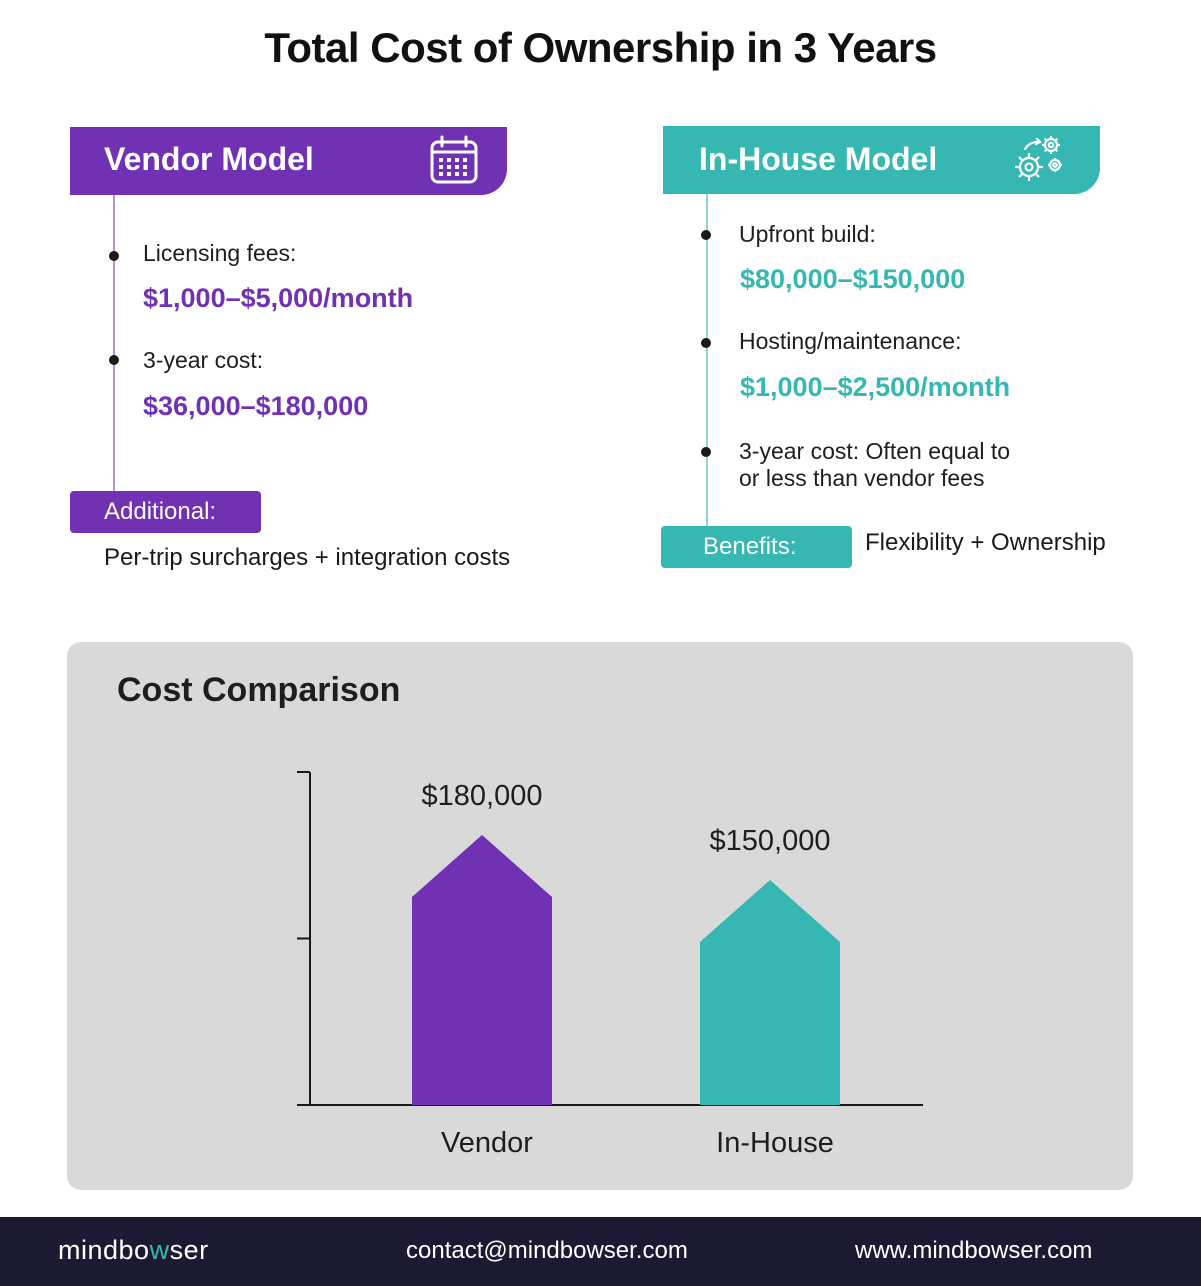 This screenshot has width=1201, height=1286. I want to click on website-link: www.mindbowser.com, so click(974, 1250).